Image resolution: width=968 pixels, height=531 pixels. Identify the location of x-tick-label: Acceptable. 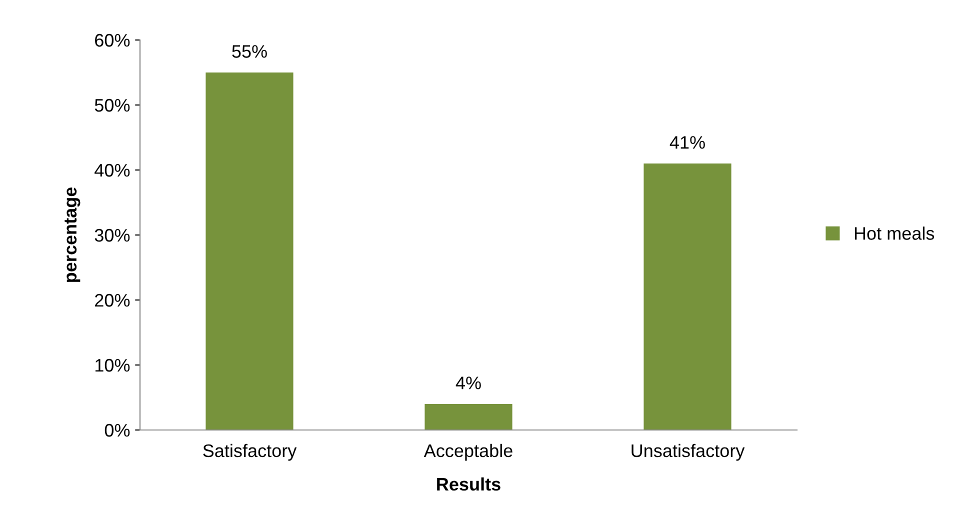
(468, 452).